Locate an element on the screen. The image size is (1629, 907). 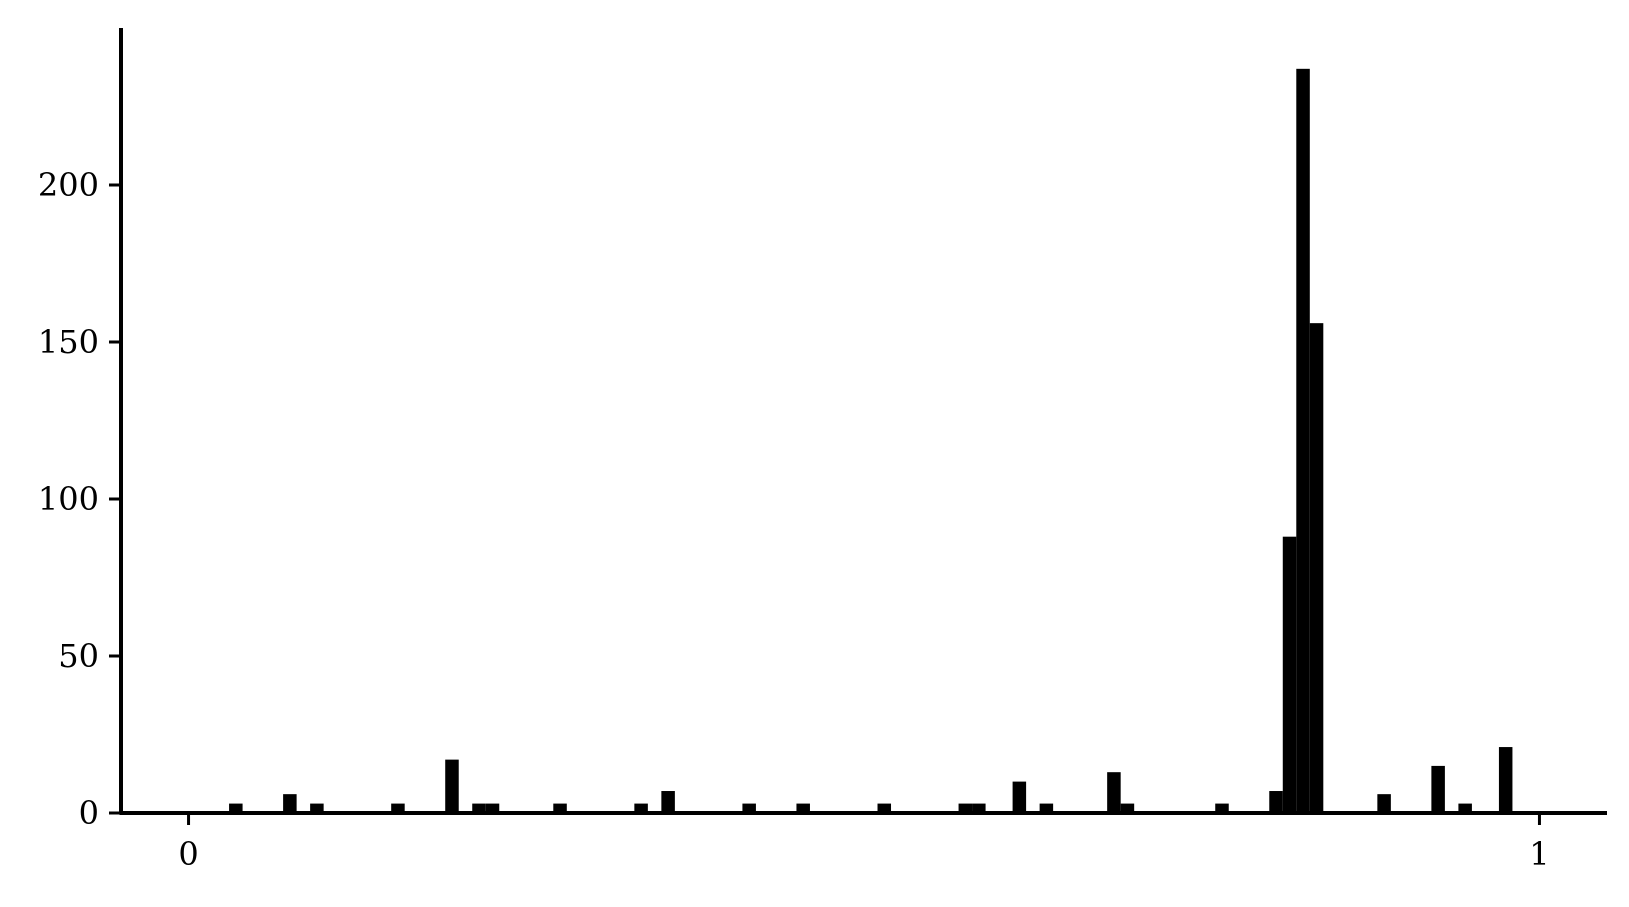
y-tick-label-1: 50 is located at coordinates (78, 656).